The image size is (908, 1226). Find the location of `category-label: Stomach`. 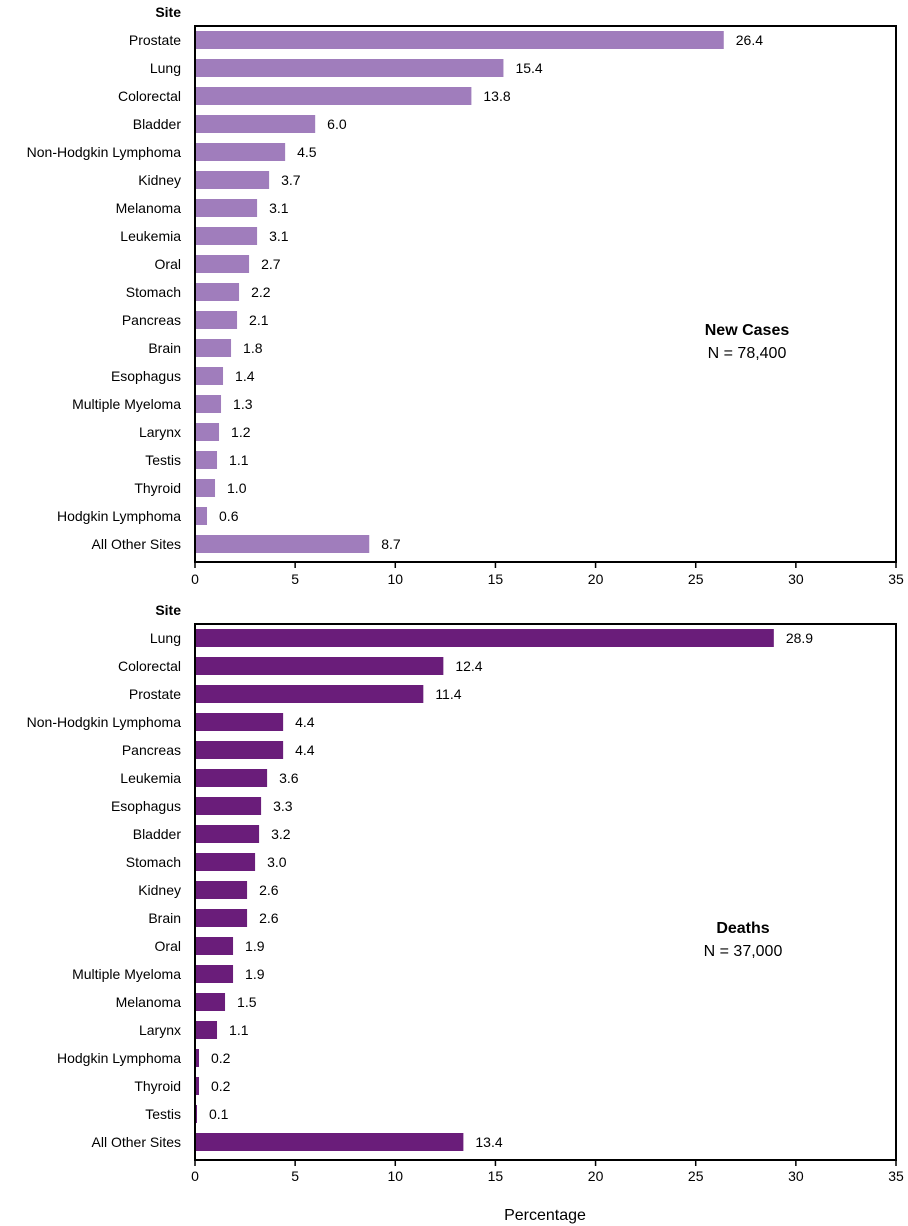

category-label: Stomach is located at coordinates (153, 862).